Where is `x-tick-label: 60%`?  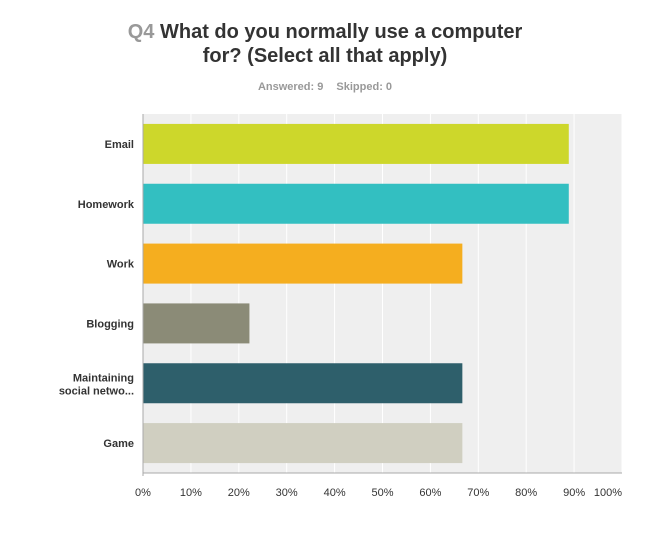
x-tick-label: 60% is located at coordinates (430, 493).